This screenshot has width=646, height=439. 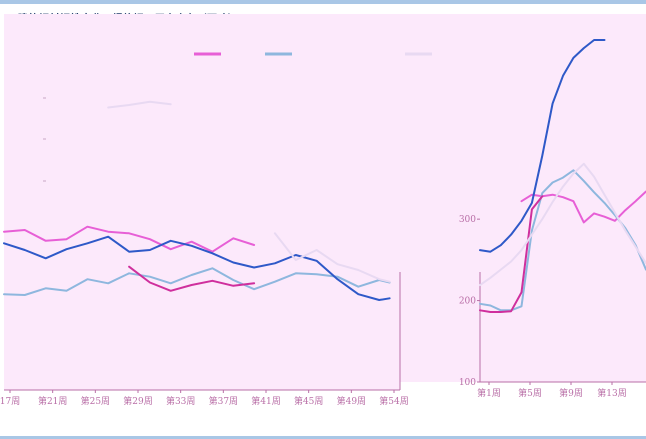 What do you see at coordinates (530, 393) in the screenshot?
I see `chart2-x-tick-label: 第5周` at bounding box center [530, 393].